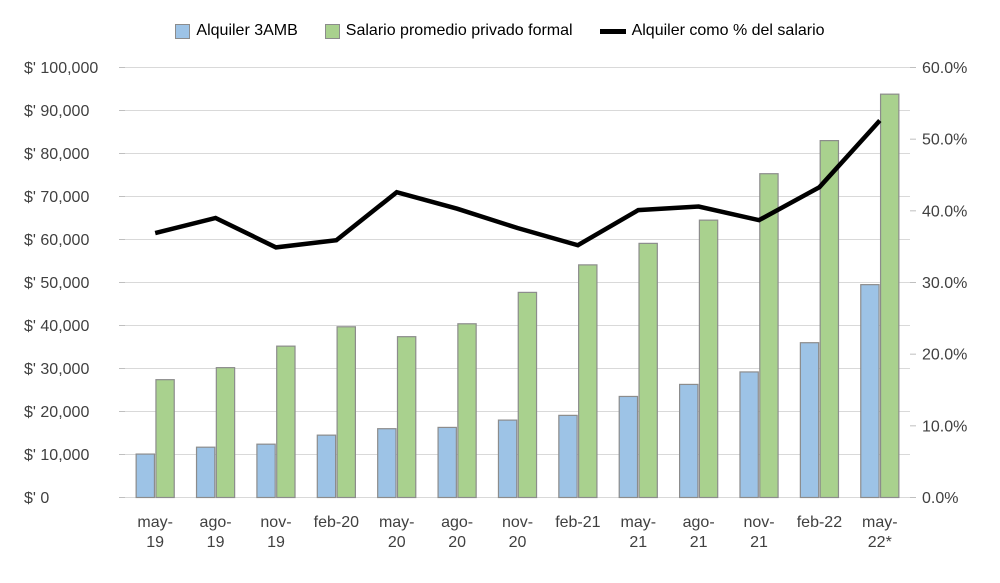 This screenshot has height=583, width=1000. Describe the element at coordinates (275, 532) in the screenshot. I see `x-axis-category-label: nov-19` at that location.